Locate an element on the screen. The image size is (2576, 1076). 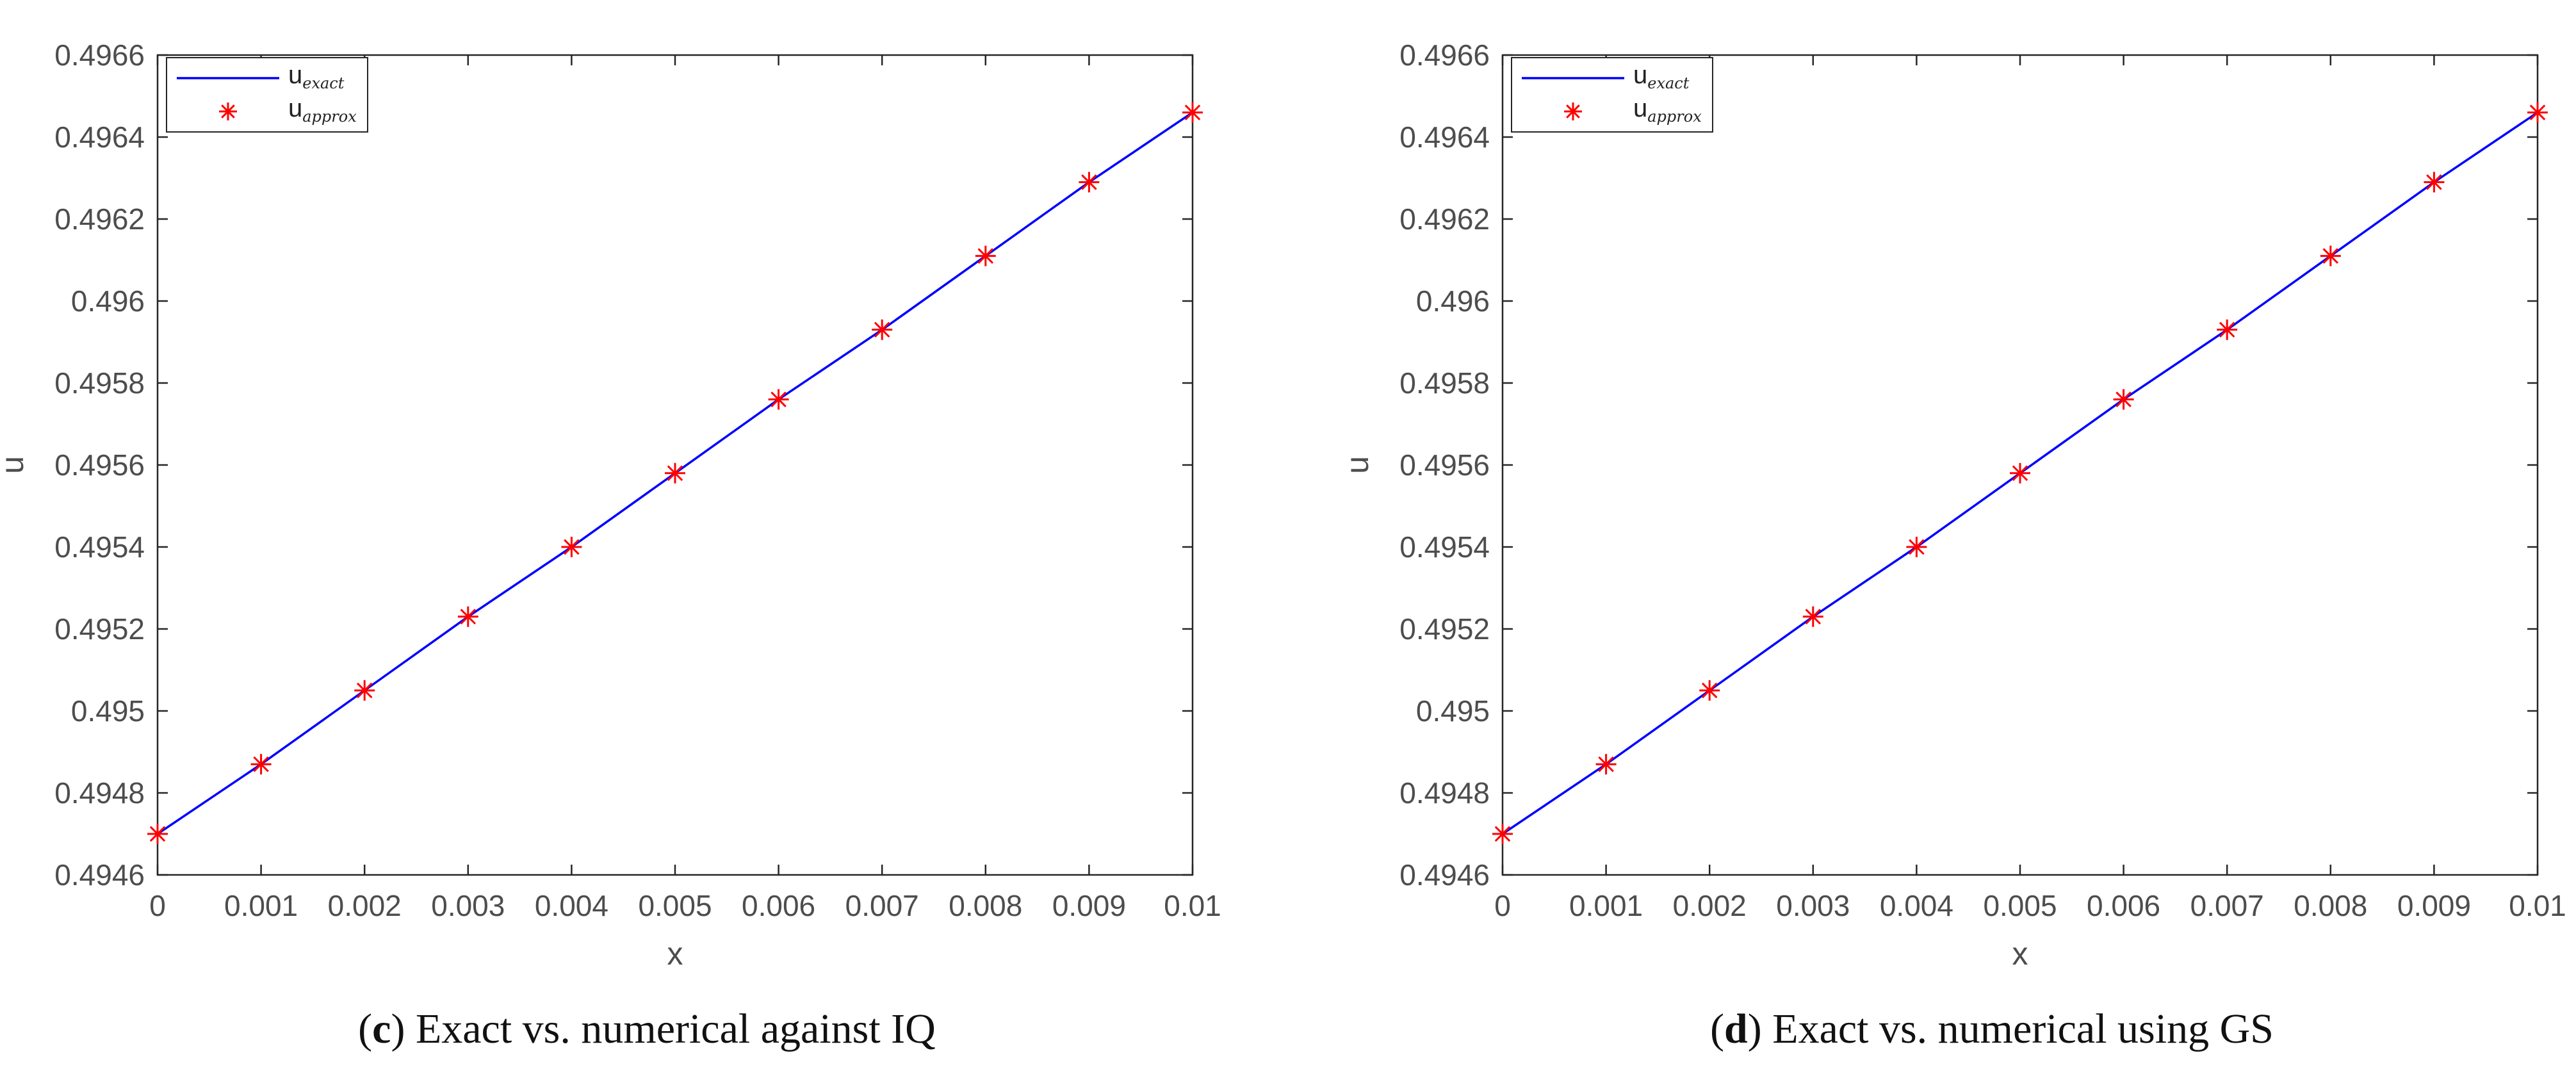
legend-label: uapprox is located at coordinates (1667, 110).